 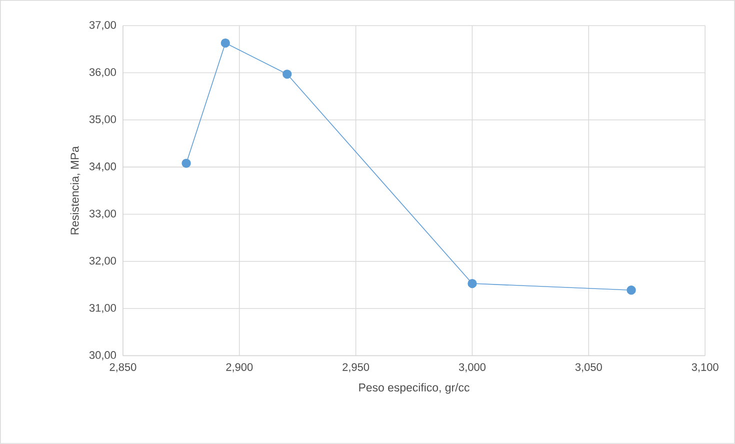 I want to click on y-tick-label: 34,00, so click(x=102, y=167).